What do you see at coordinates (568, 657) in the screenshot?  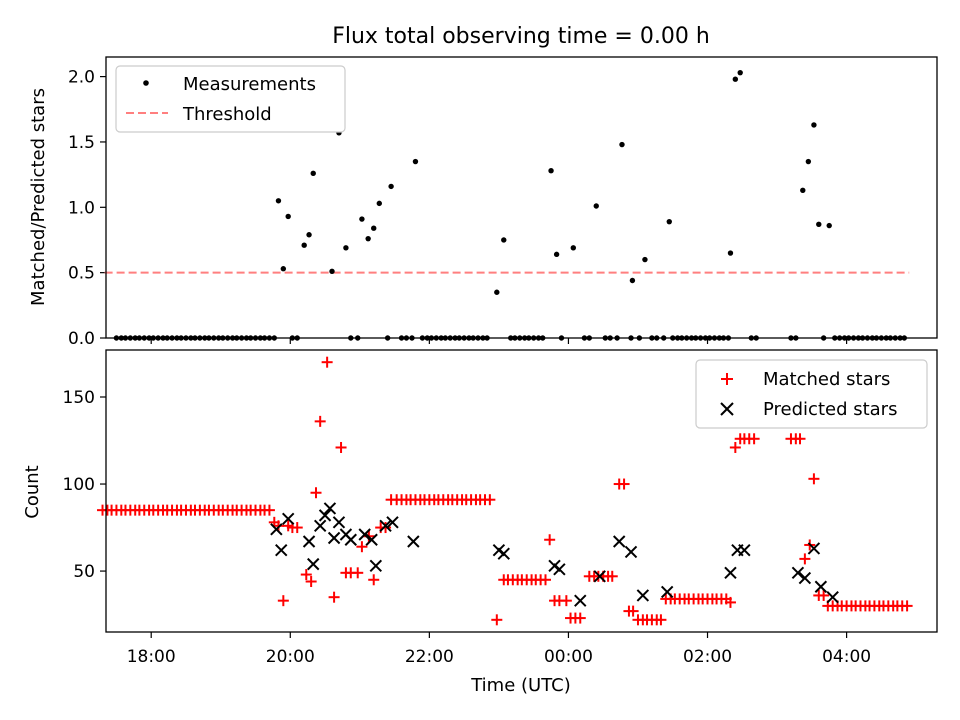 I see `bottom-x-tick-label: 00:00` at bounding box center [568, 657].